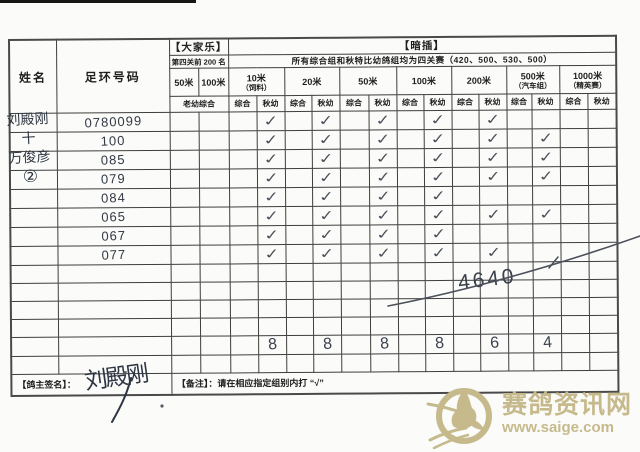  Describe the element at coordinates (327, 326) in the screenshot. I see `qiuyou-cell-20m` at that location.